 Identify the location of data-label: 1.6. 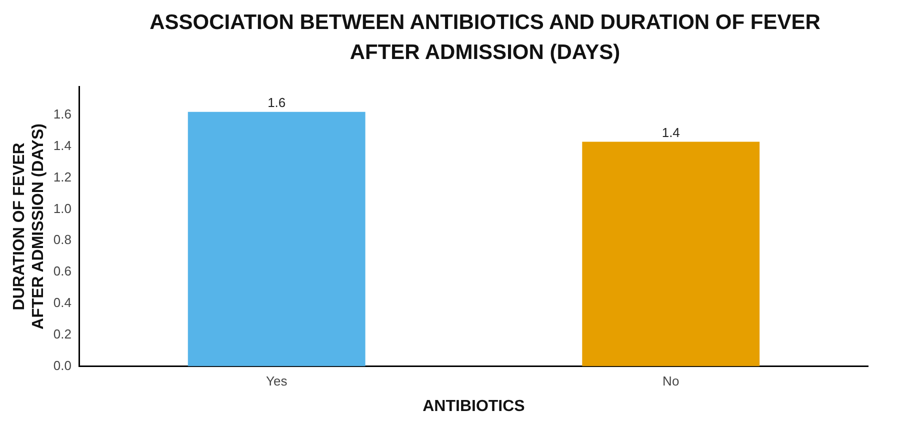
(277, 102).